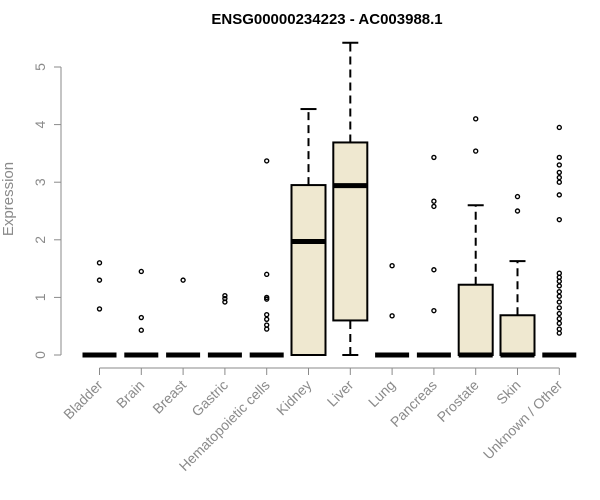 The width and height of the screenshot is (600, 500). Describe the element at coordinates (475, 237) in the screenshot. I see `box-prostate` at that location.